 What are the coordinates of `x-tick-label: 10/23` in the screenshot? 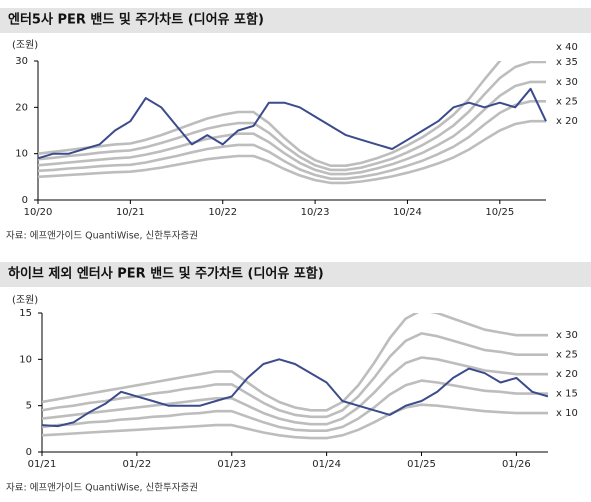 It's located at (315, 212).